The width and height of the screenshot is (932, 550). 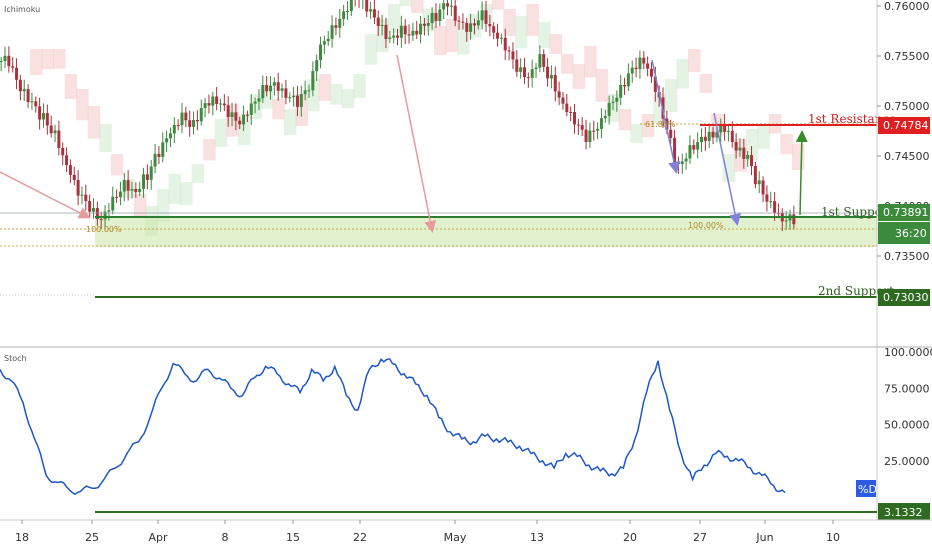 I want to click on price-tick-label: 0.75000, so click(x=907, y=106).